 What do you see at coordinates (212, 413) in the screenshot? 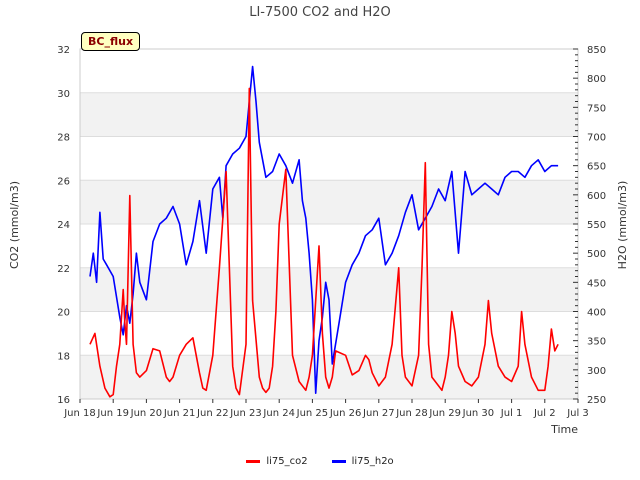
I see `x-tick-label: Jun 22` at bounding box center [212, 413].